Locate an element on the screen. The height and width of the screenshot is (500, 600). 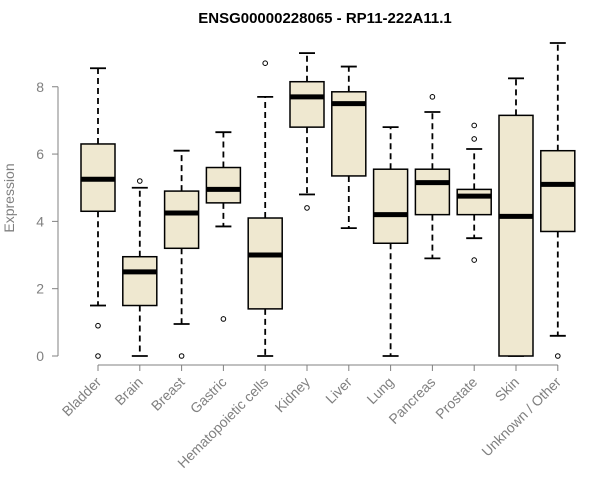
x-tick-label: Bladder is located at coordinates (82, 397).